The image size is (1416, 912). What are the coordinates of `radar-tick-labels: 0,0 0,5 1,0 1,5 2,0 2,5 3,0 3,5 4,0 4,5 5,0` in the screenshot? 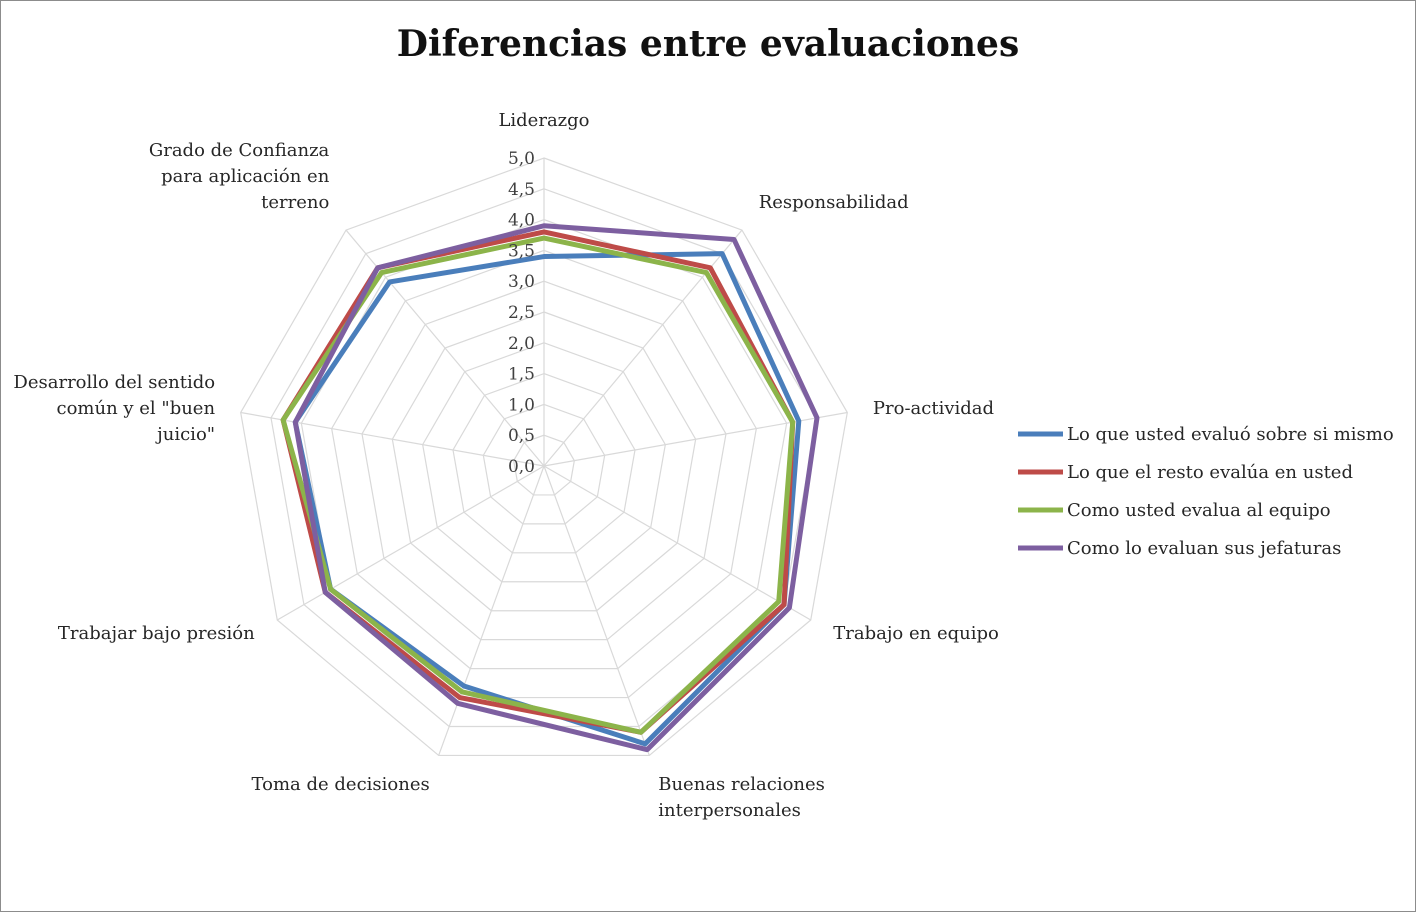 It's located at (521, 313).